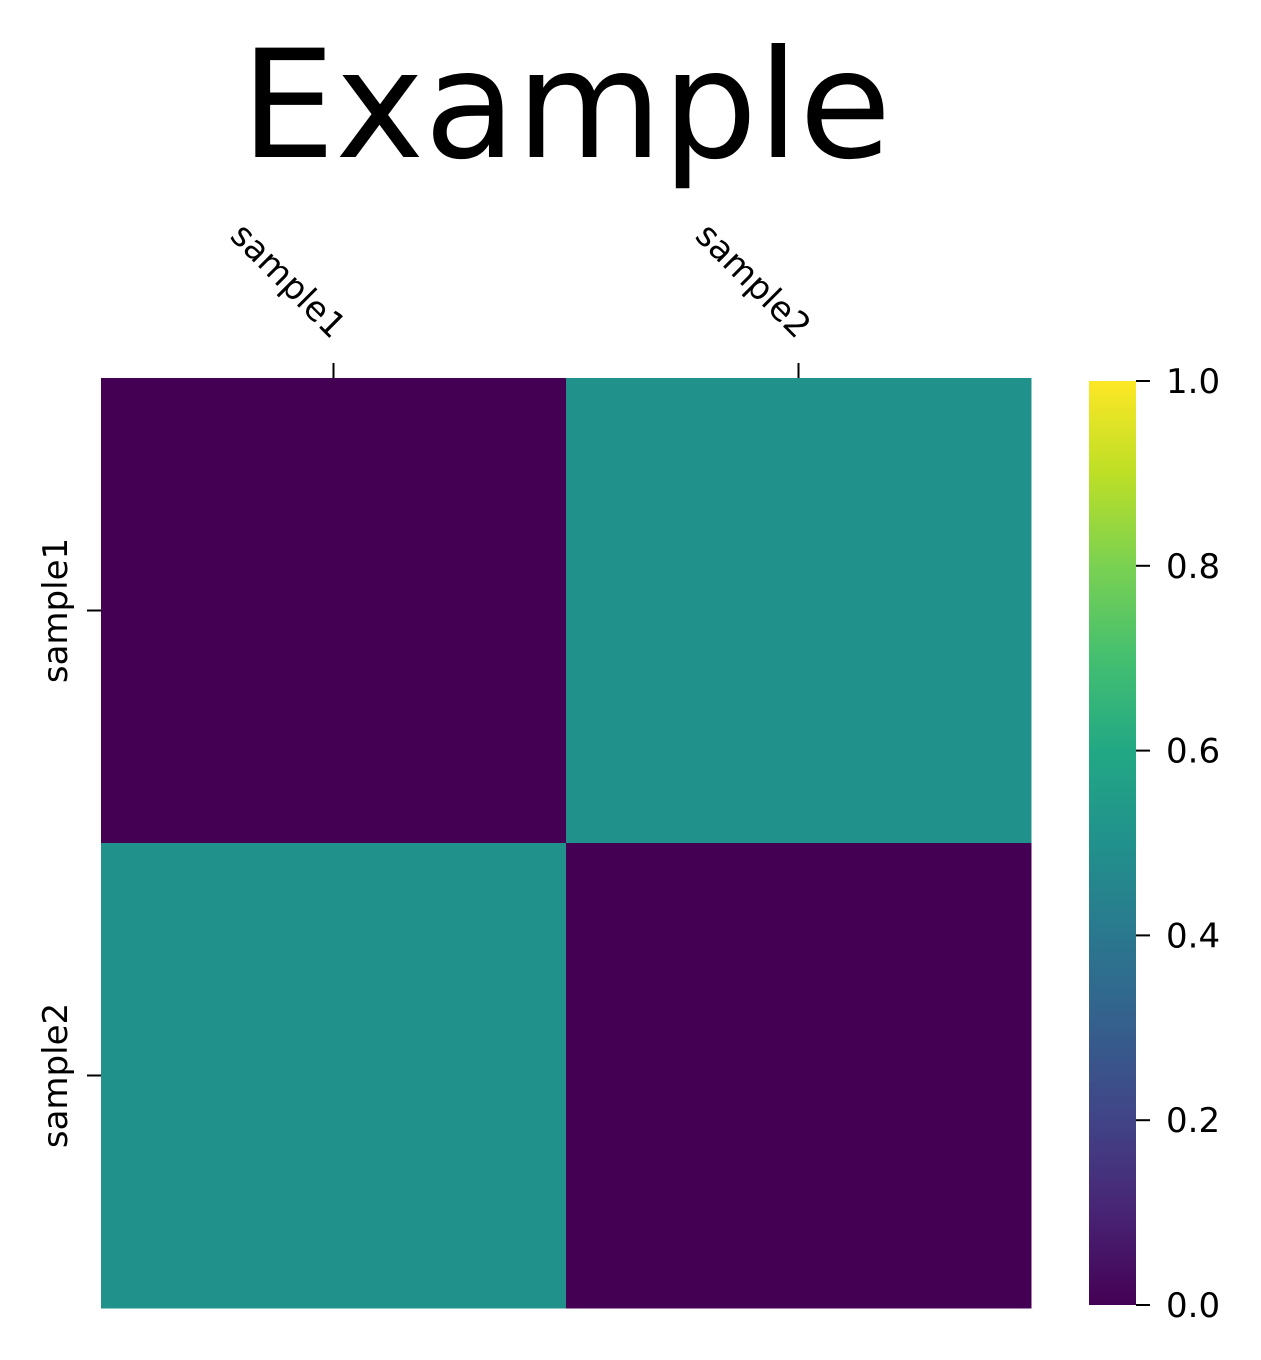  What do you see at coordinates (520, 296) in the screenshot?
I see `x-axis-ticks: sample1 sample2` at bounding box center [520, 296].